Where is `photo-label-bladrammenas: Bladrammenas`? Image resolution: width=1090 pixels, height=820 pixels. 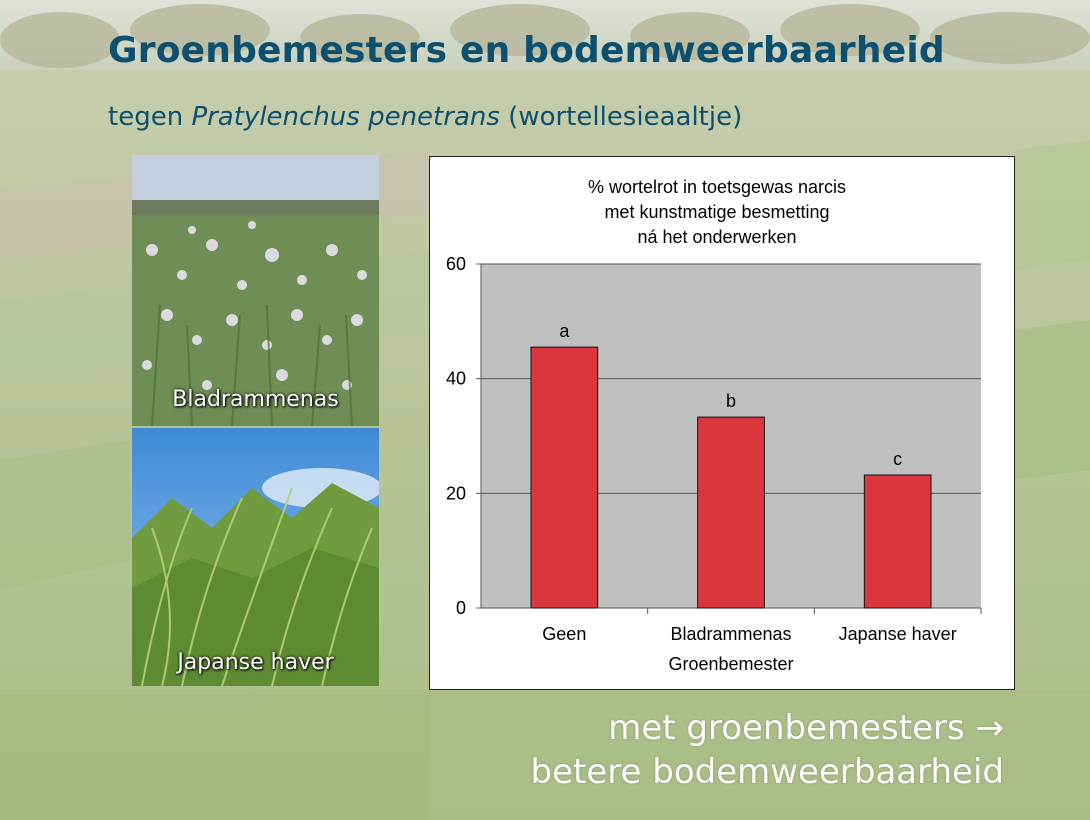 photo-label-bladrammenas: Bladrammenas is located at coordinates (255, 399).